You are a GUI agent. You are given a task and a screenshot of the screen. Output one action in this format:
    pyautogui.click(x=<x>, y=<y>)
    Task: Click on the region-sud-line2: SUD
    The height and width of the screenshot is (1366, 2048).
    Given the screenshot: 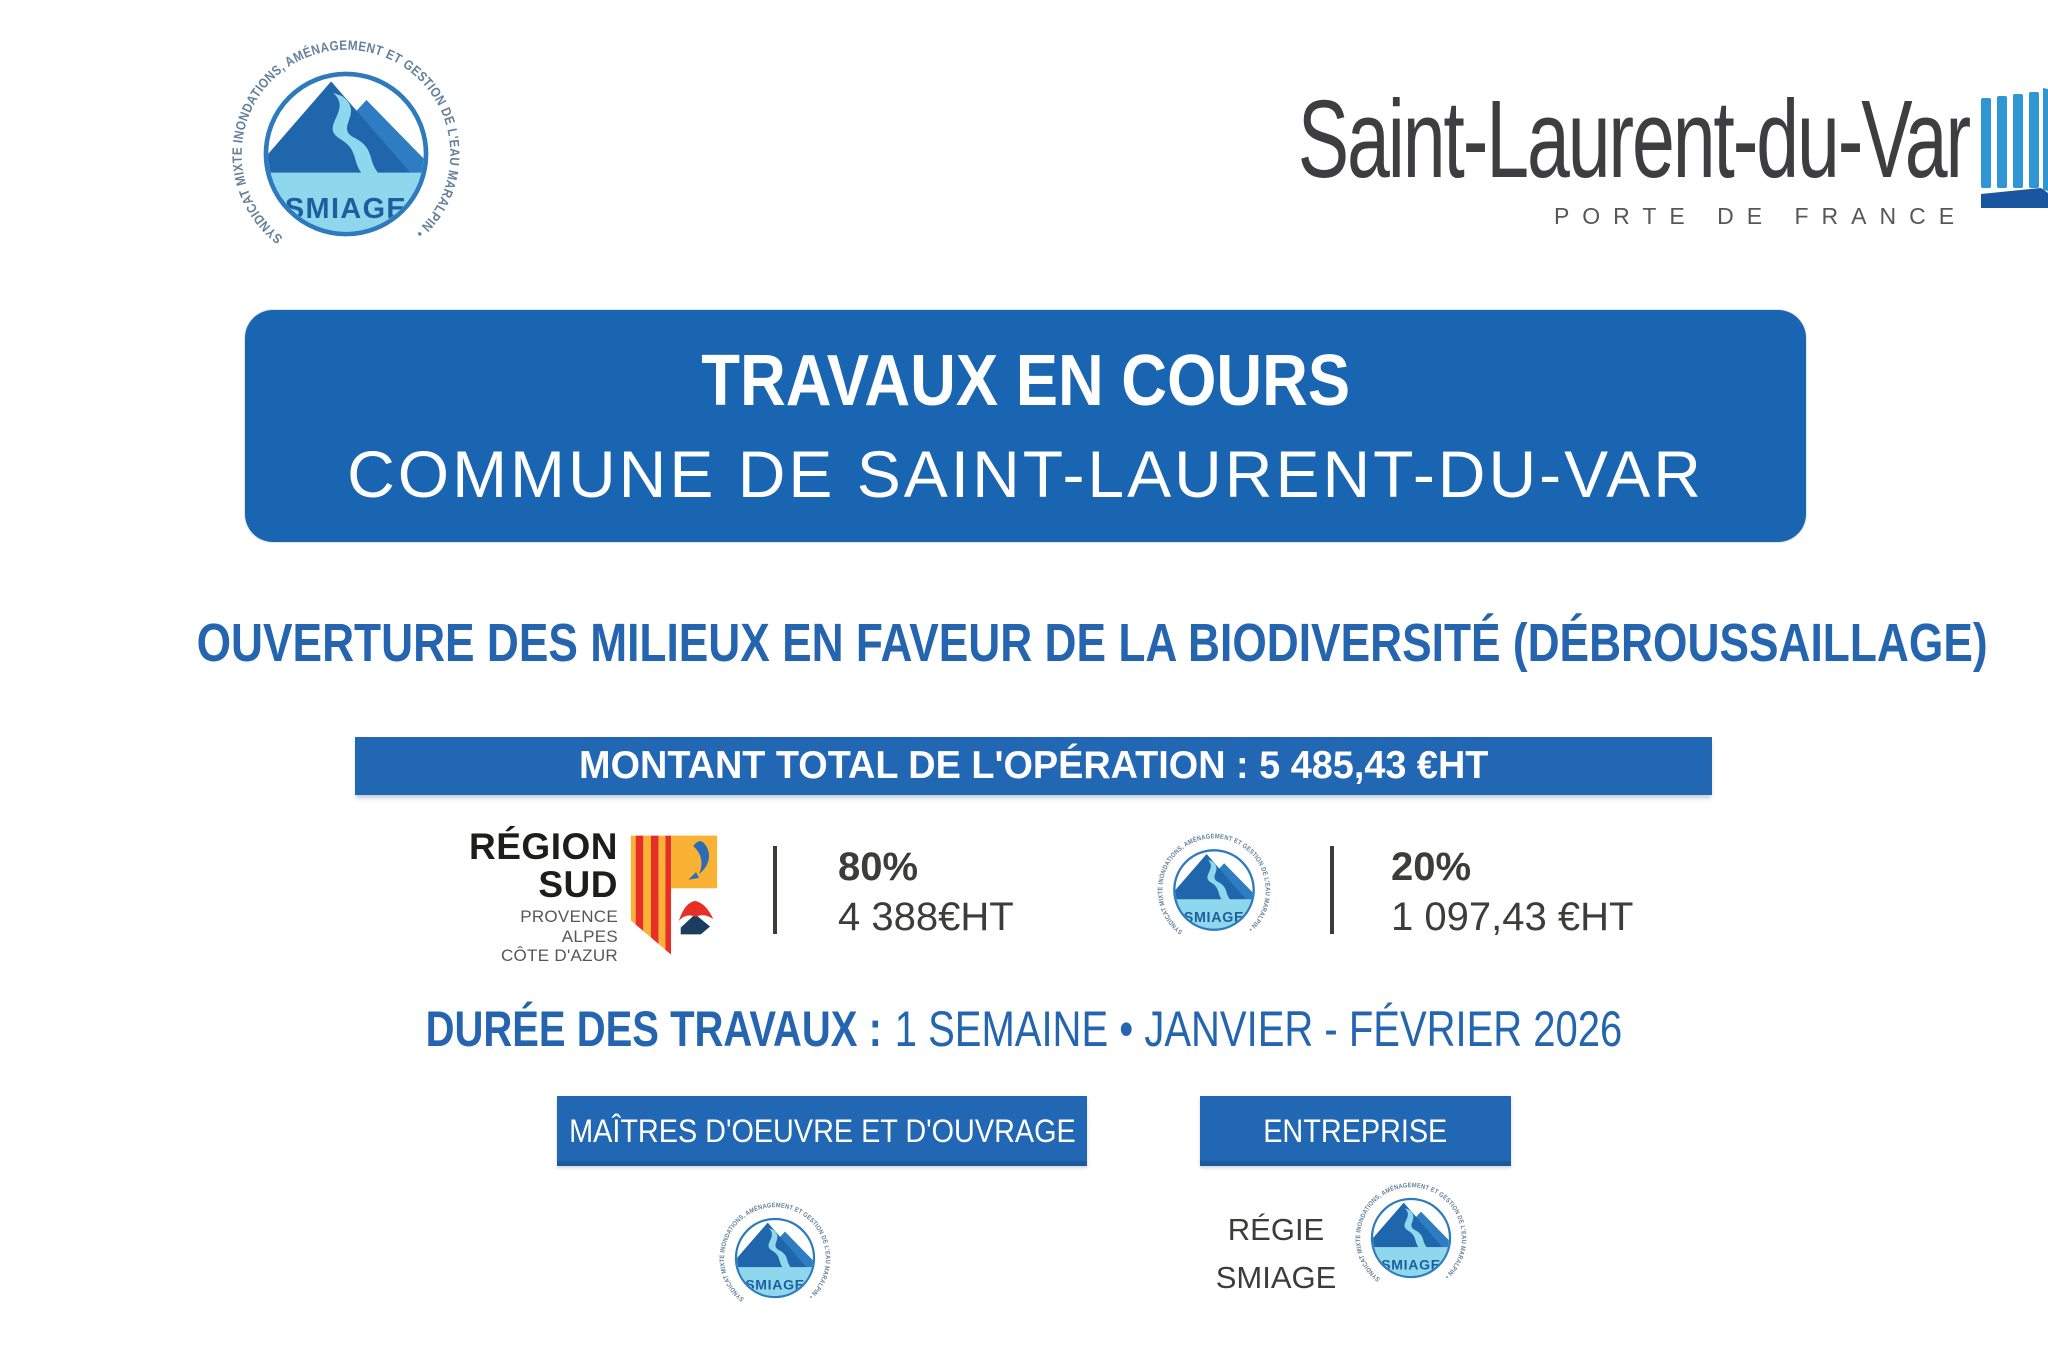 What is the action you would take?
    pyautogui.click(x=578, y=884)
    